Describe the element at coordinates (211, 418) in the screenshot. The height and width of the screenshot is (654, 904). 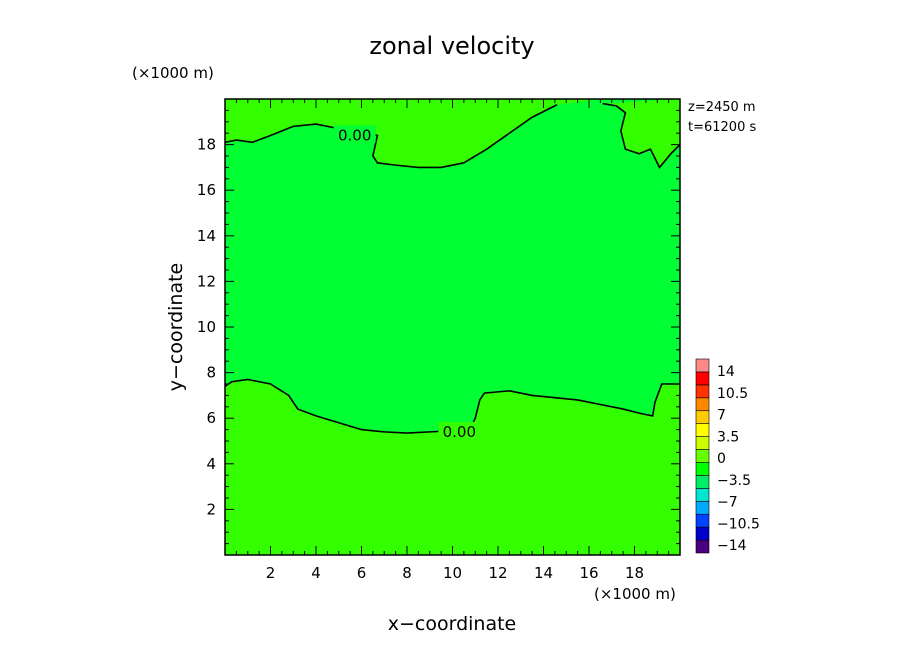
I see `y-tick-label: 6` at that location.